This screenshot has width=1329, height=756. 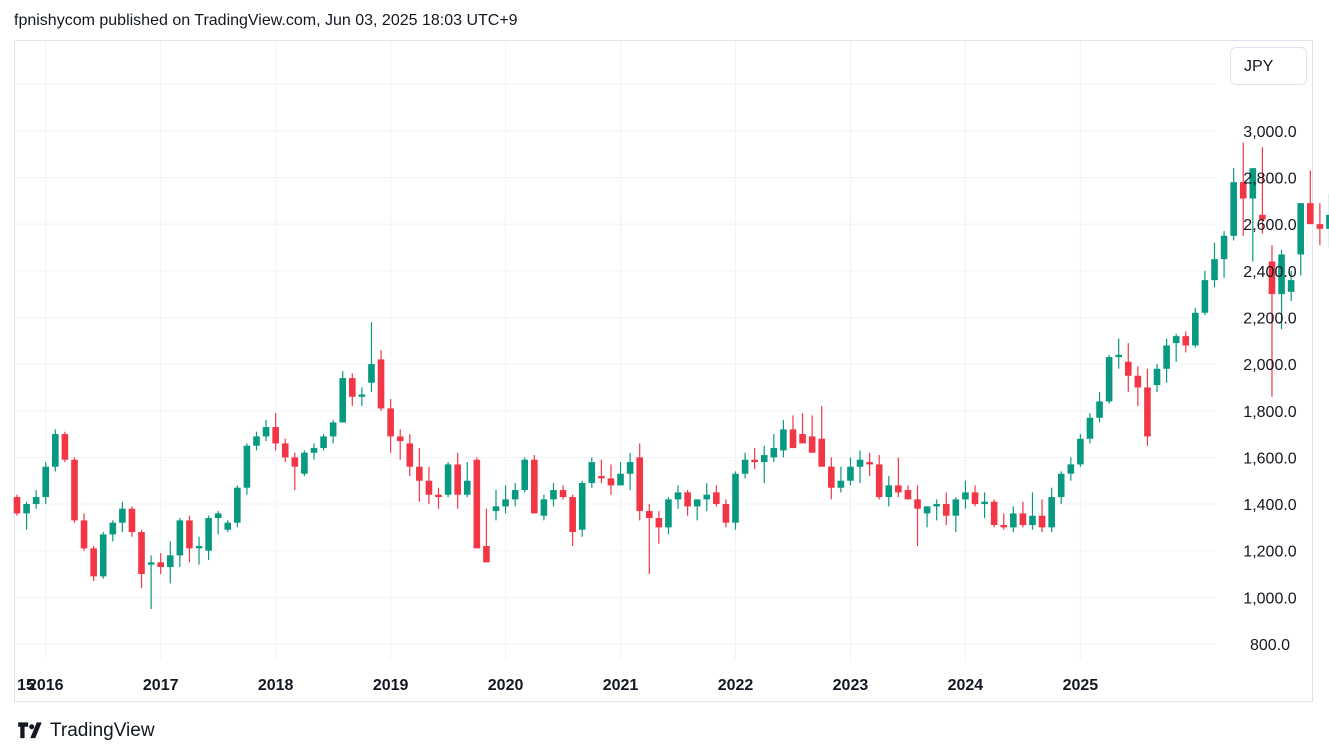 What do you see at coordinates (1269, 132) in the screenshot?
I see `price-tick-label: 3,000.0` at bounding box center [1269, 132].